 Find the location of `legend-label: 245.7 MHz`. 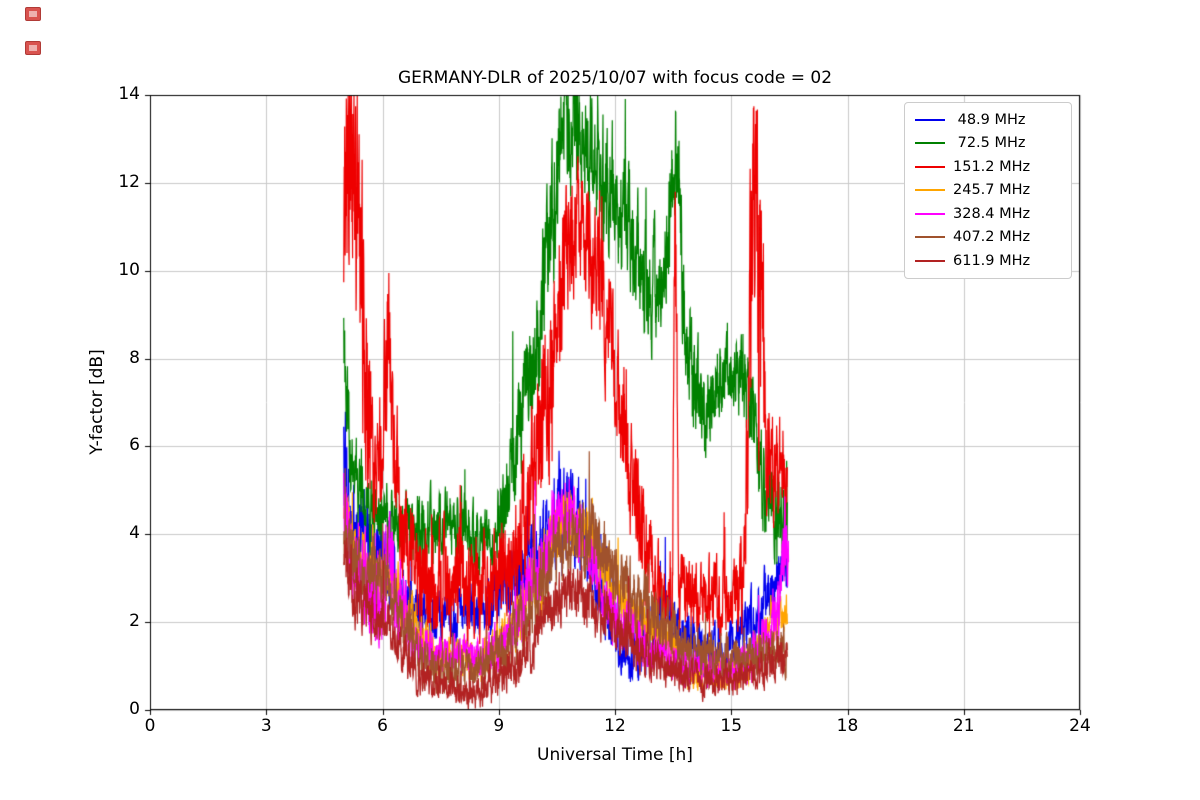

legend-label: 245.7 MHz is located at coordinates (992, 190).